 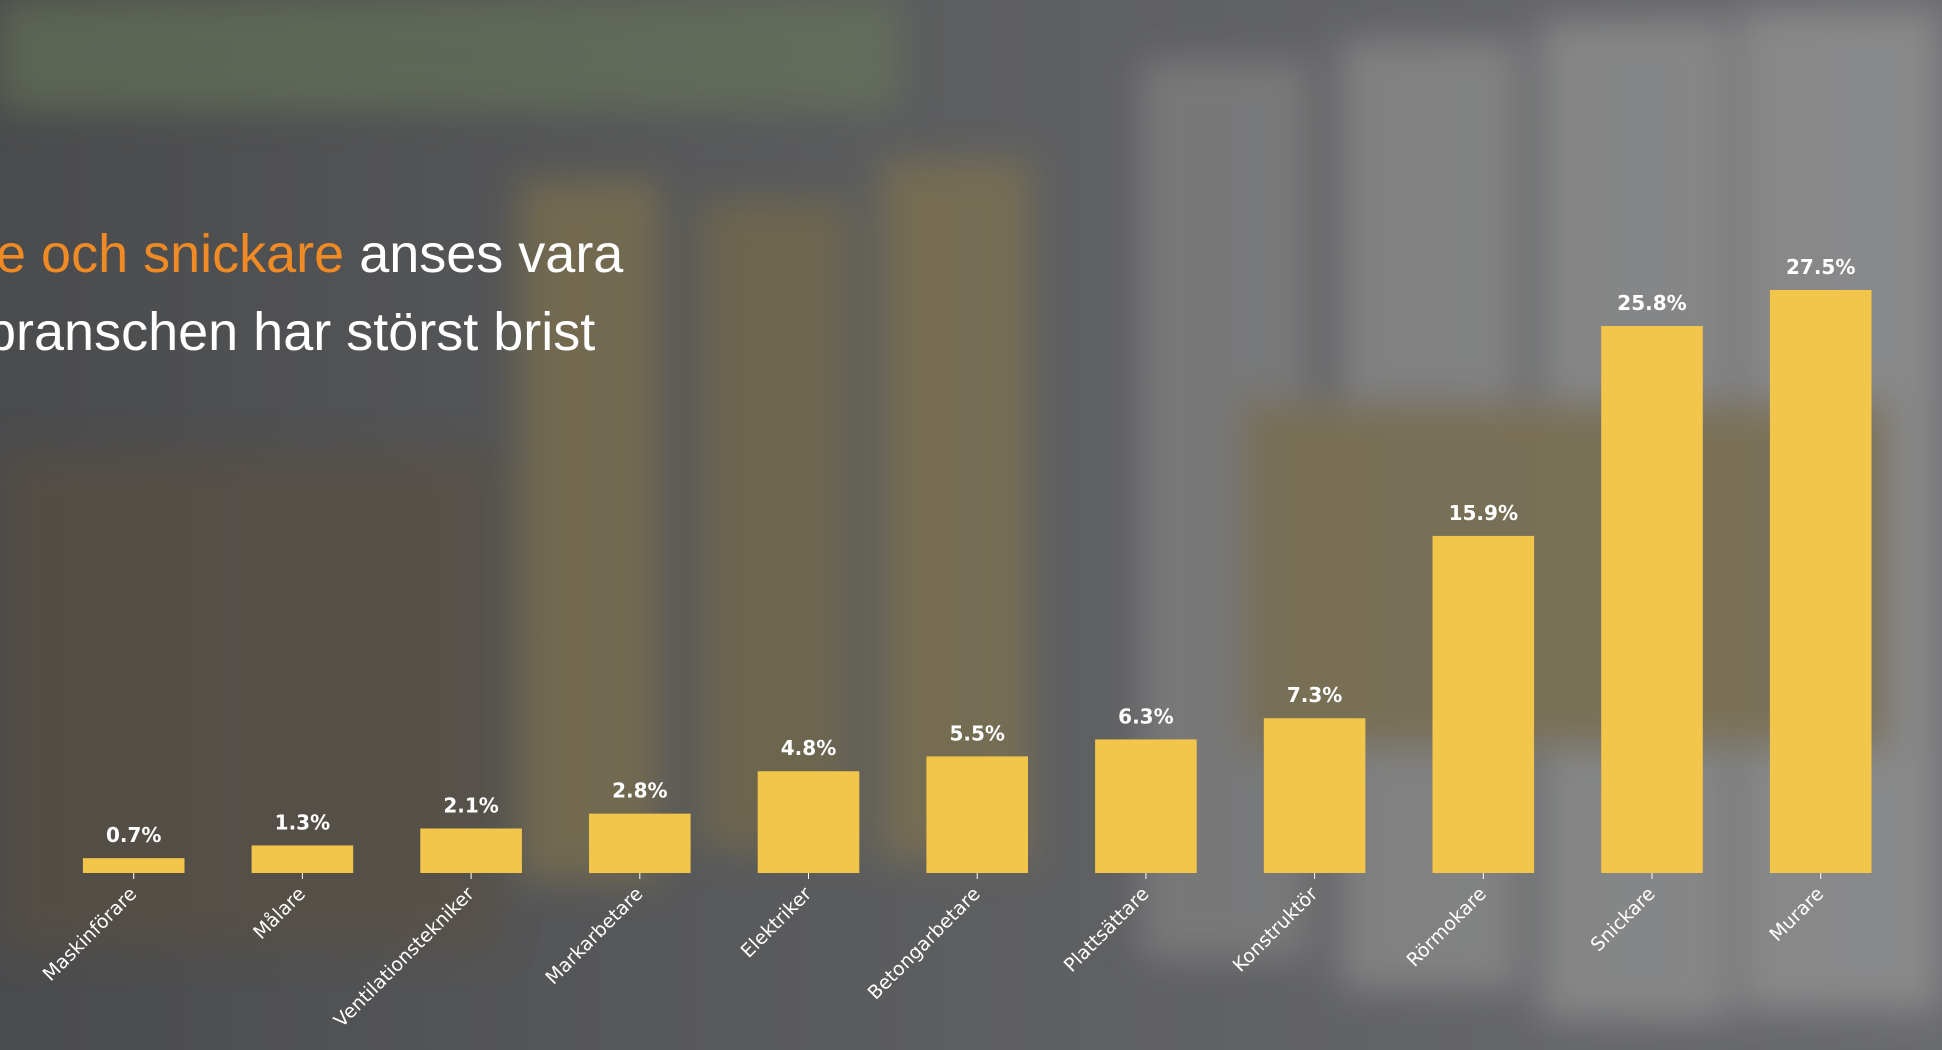 What do you see at coordinates (133, 835) in the screenshot?
I see `value-label: 0.7%` at bounding box center [133, 835].